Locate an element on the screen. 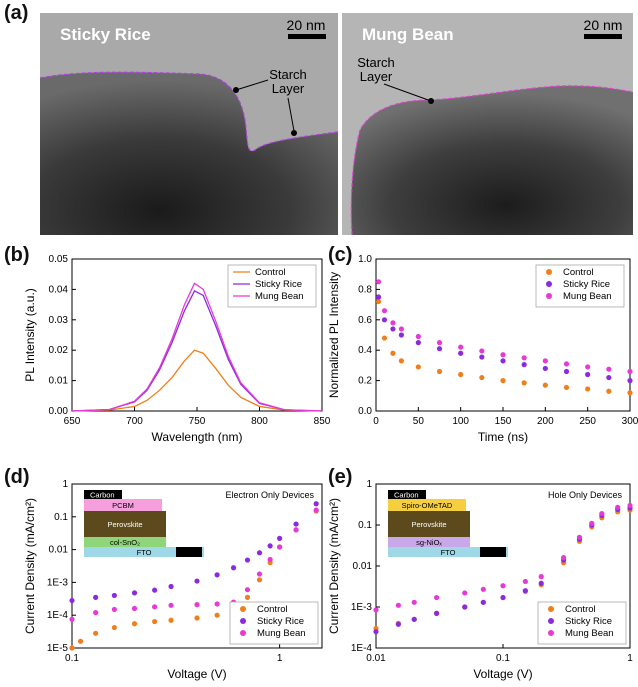  x-tick-label: 850 is located at coordinates (322, 421).